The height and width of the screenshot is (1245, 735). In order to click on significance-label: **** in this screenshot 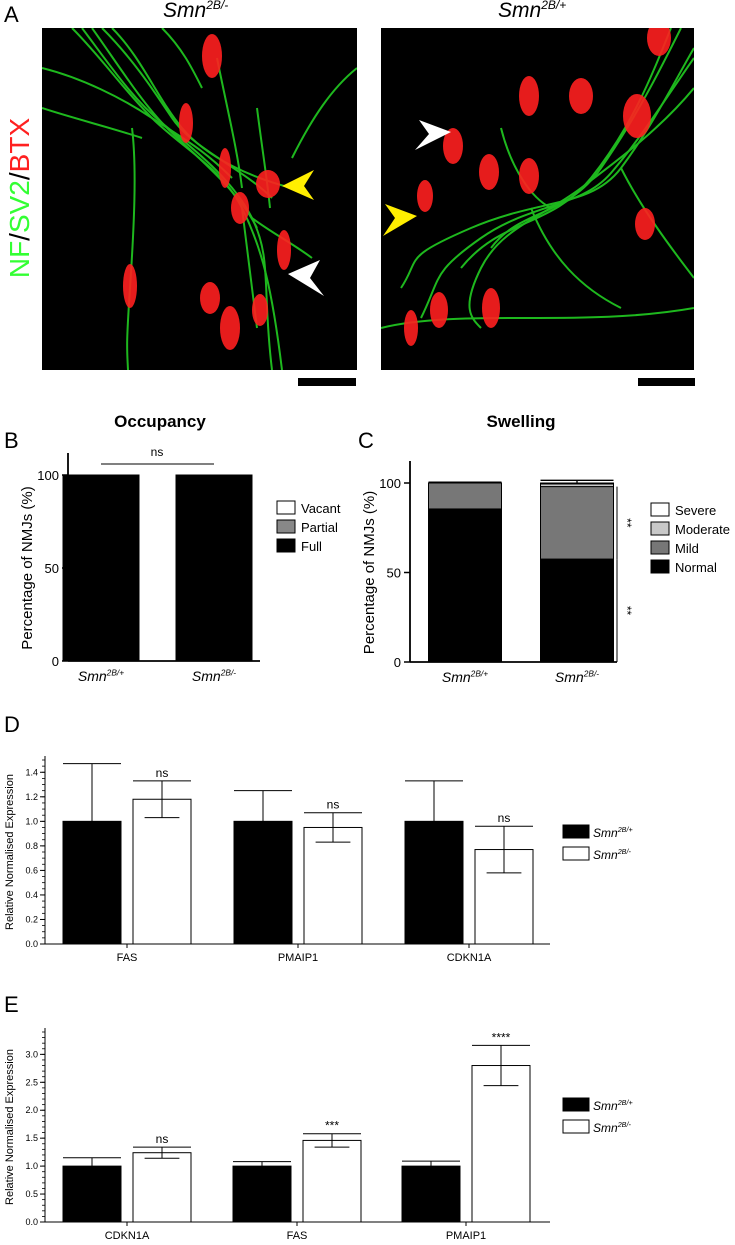, I will do `click(501, 1037)`.